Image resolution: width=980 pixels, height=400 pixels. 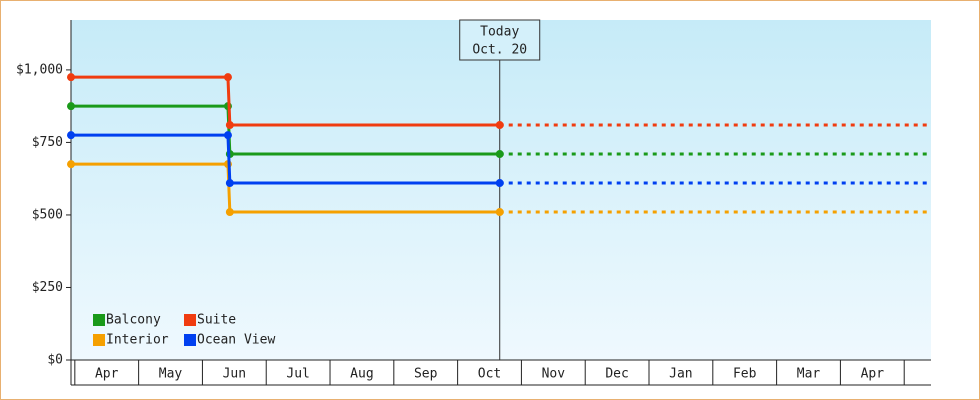 I want to click on x-tick-label: Jul, so click(x=297, y=374).